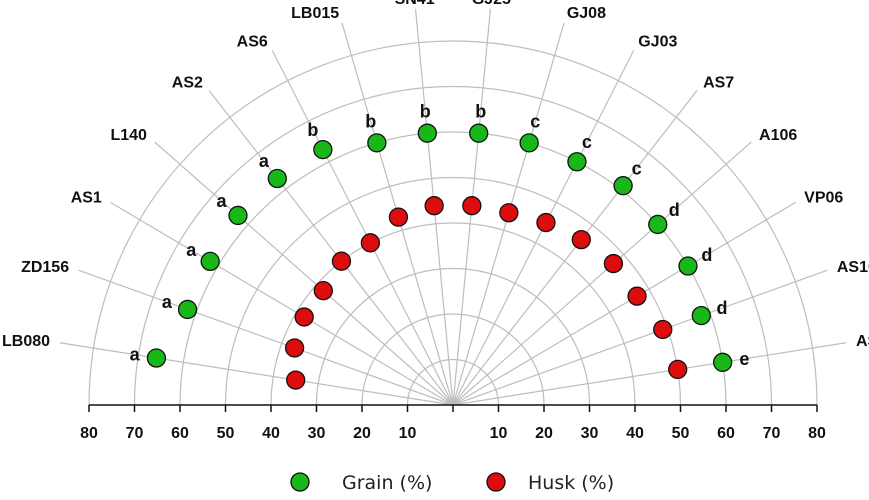  Describe the element at coordinates (681, 433) in the screenshot. I see `tick-label: 50` at that location.